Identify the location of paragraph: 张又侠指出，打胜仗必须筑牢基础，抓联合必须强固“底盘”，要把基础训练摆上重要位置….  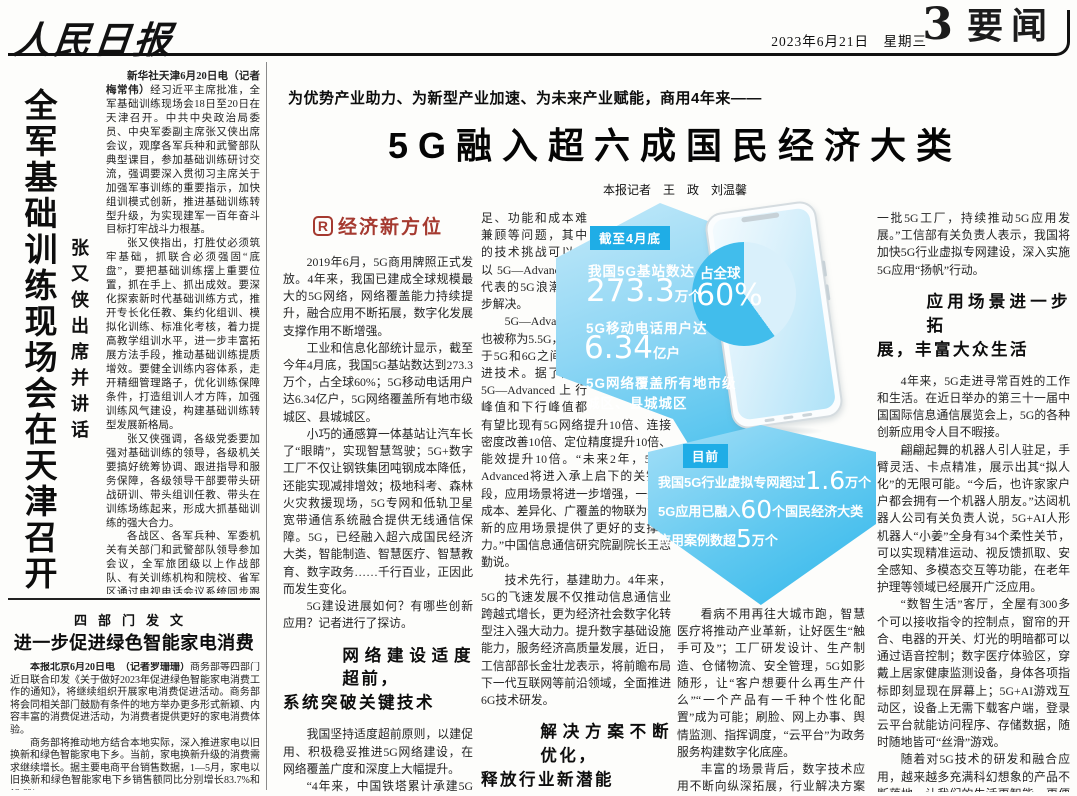
(183, 334).